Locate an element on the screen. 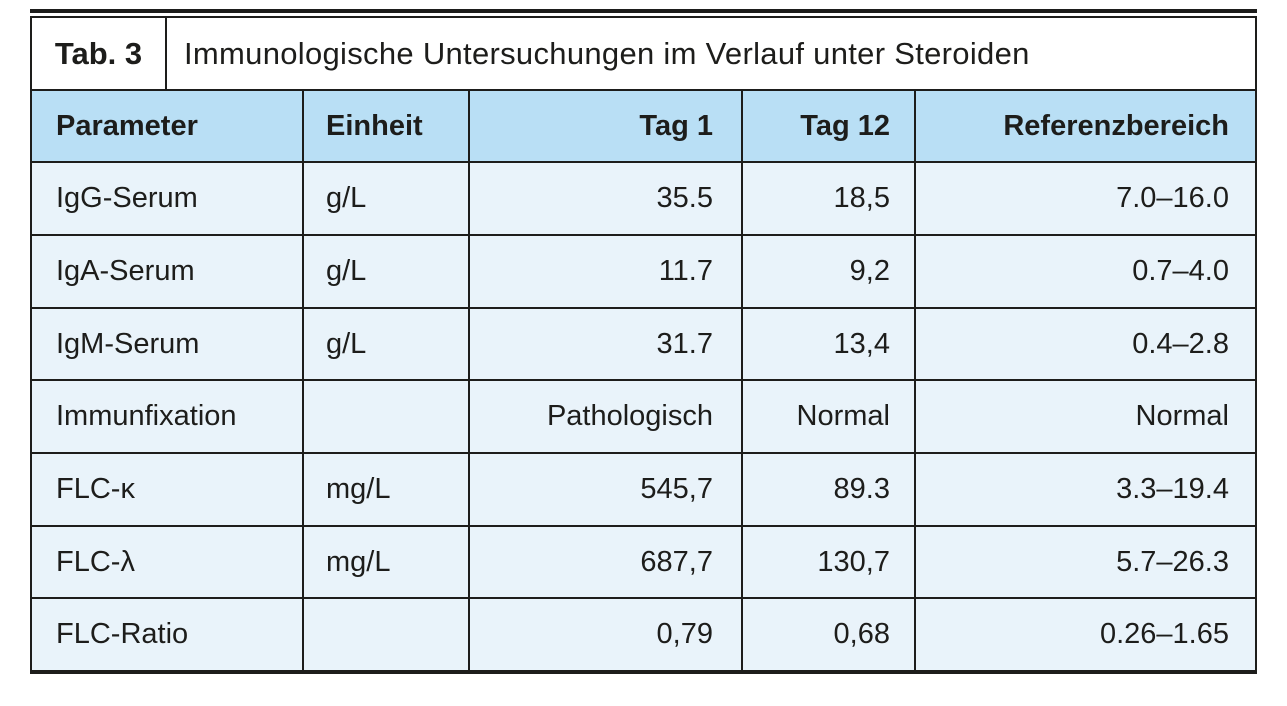 The width and height of the screenshot is (1287, 706). cell-referenzbereich: 7.0–16.0 is located at coordinates (1172, 198).